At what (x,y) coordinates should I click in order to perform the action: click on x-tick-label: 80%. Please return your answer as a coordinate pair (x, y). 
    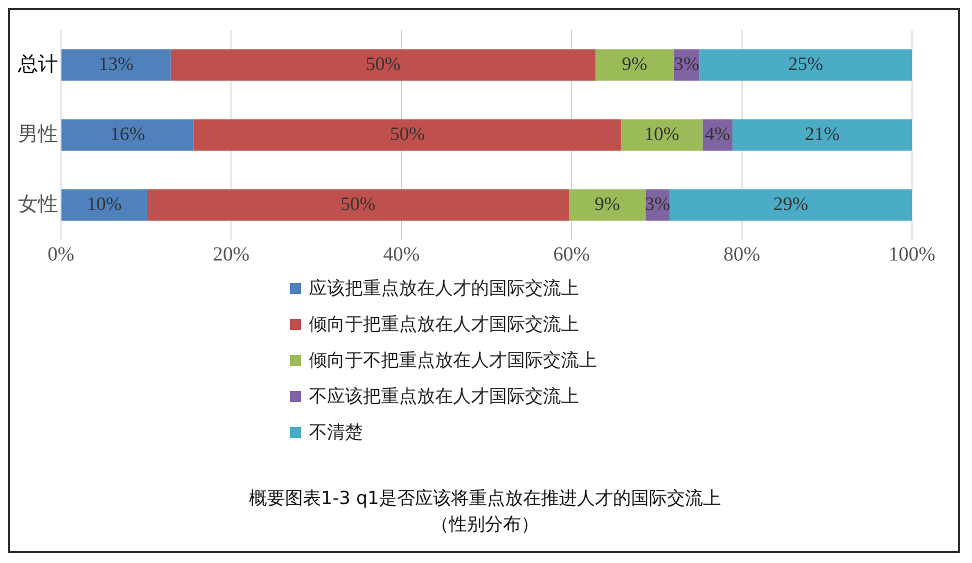
    Looking at the image, I should click on (741, 254).